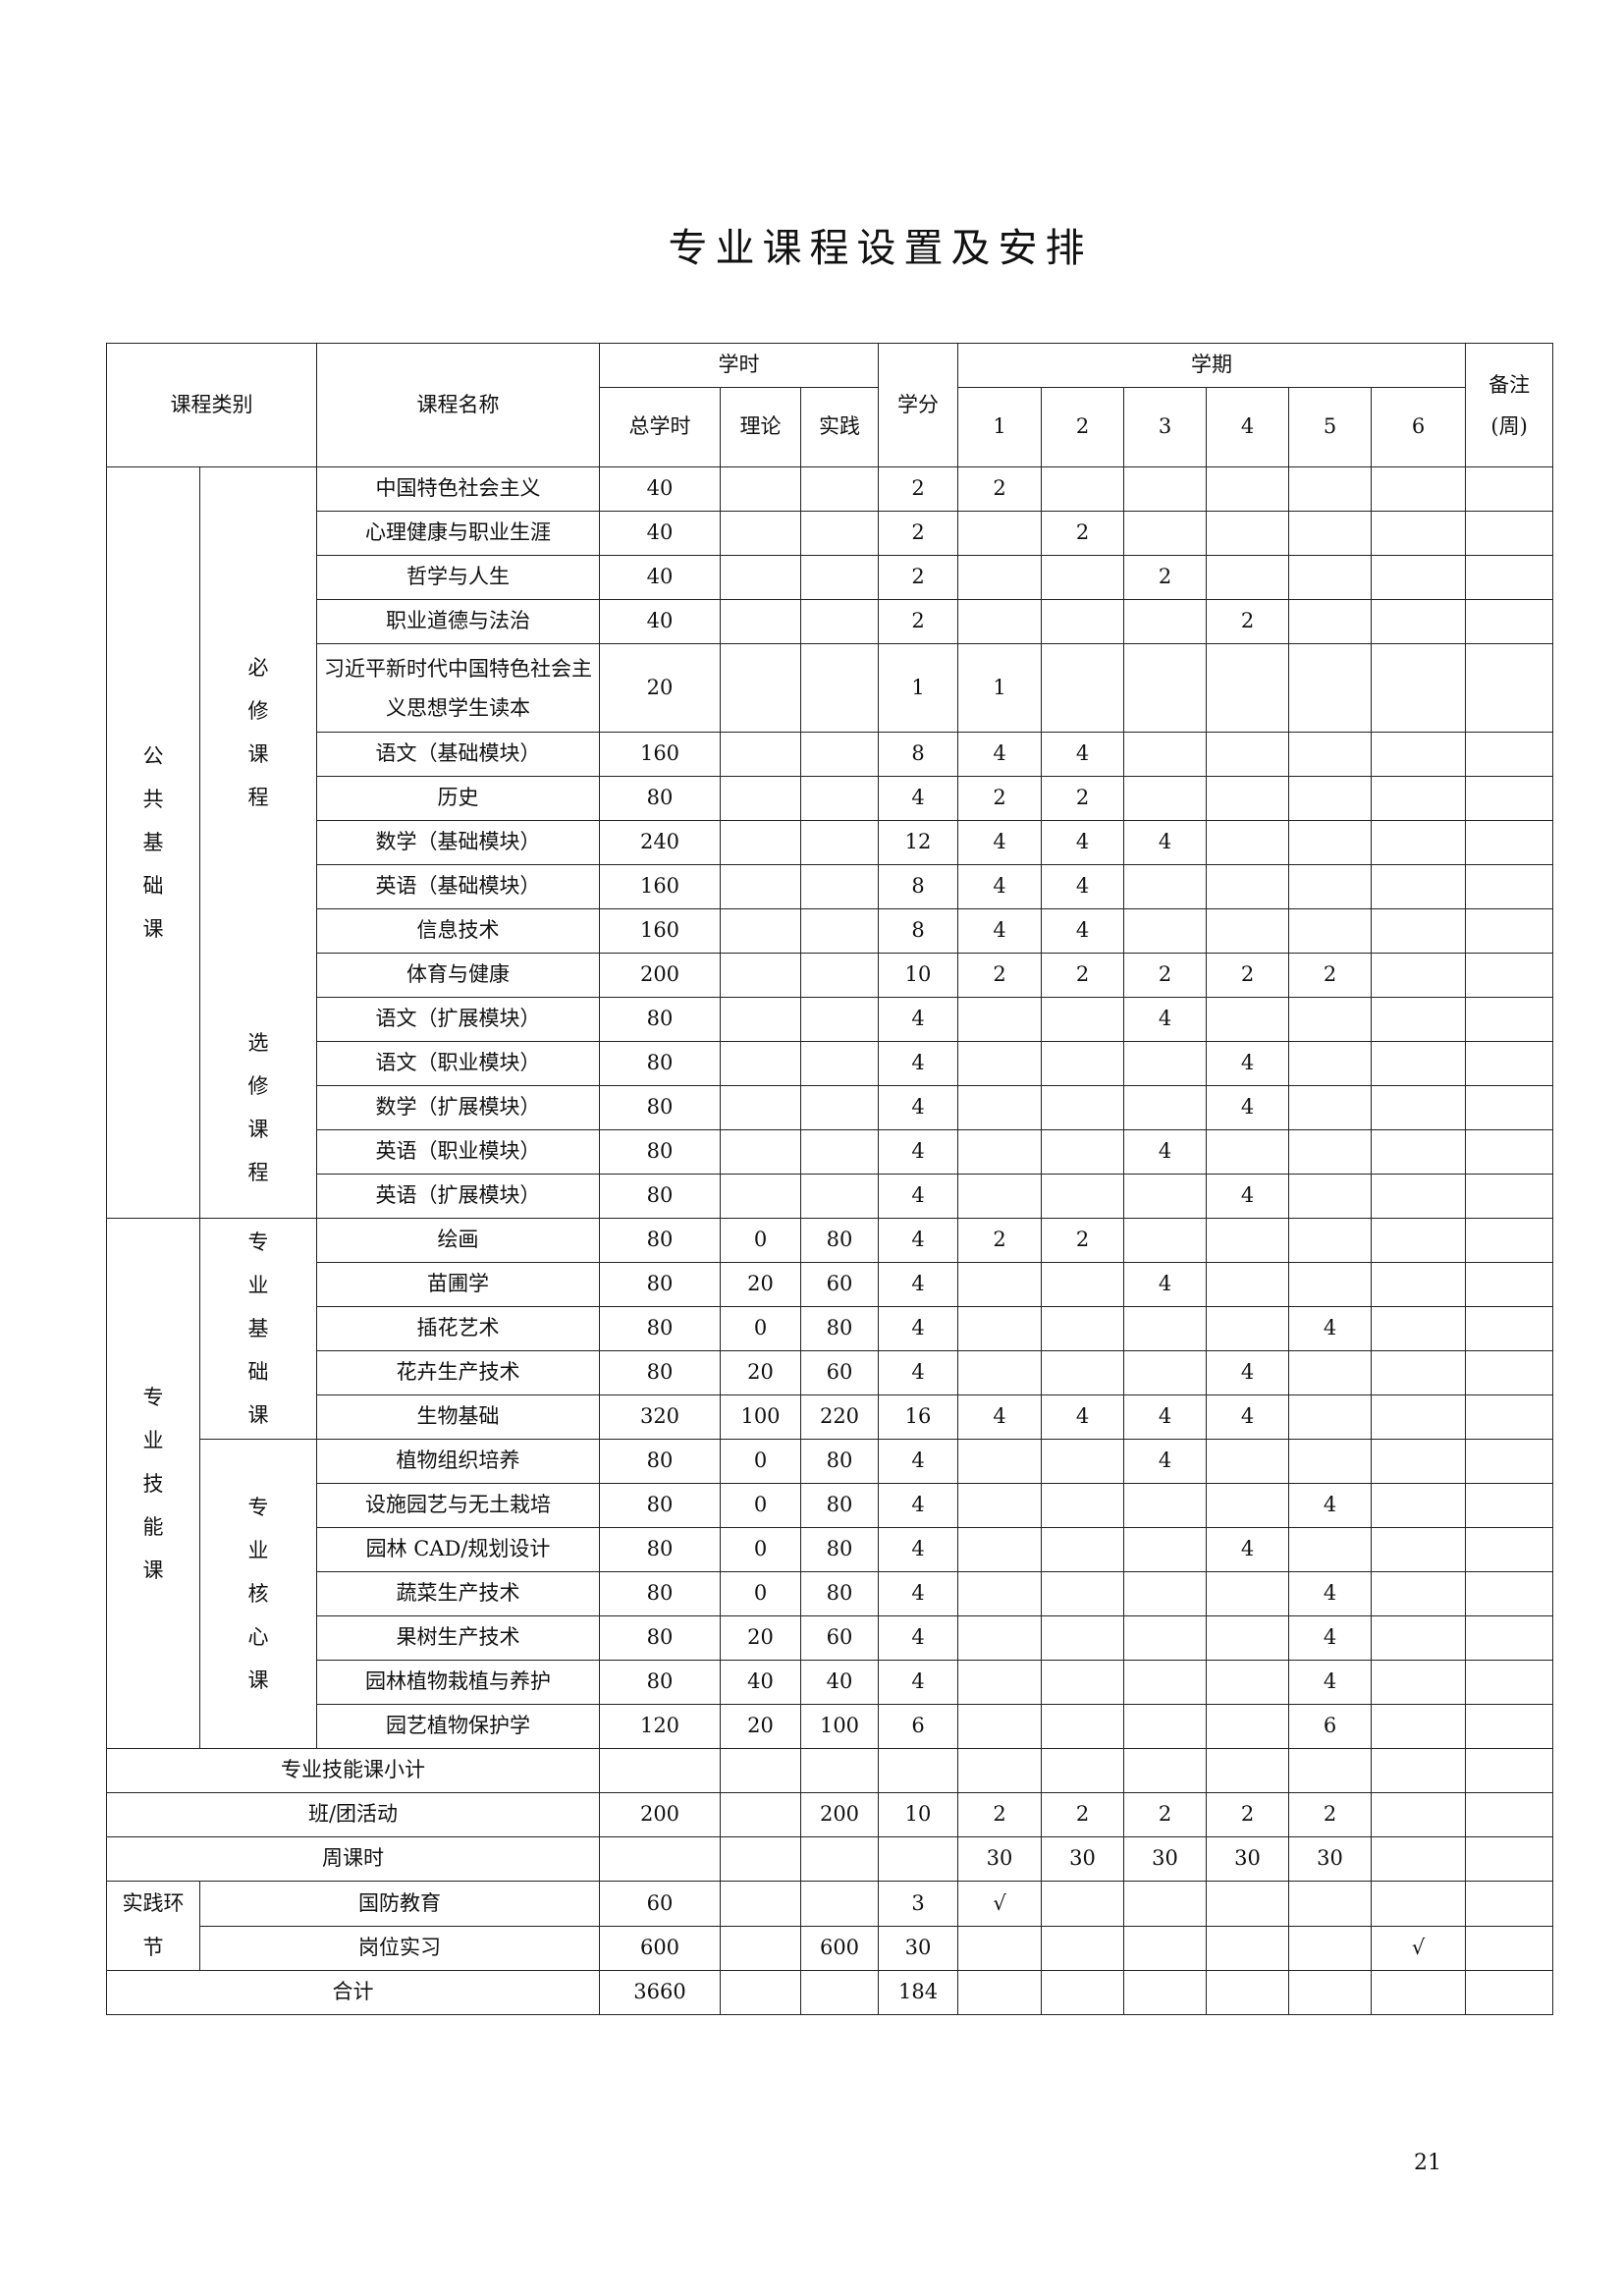 Image resolution: width=1623 pixels, height=2296 pixels. What do you see at coordinates (258, 1594) in the screenshot?
I see `group-professional-core: 专业核心课` at bounding box center [258, 1594].